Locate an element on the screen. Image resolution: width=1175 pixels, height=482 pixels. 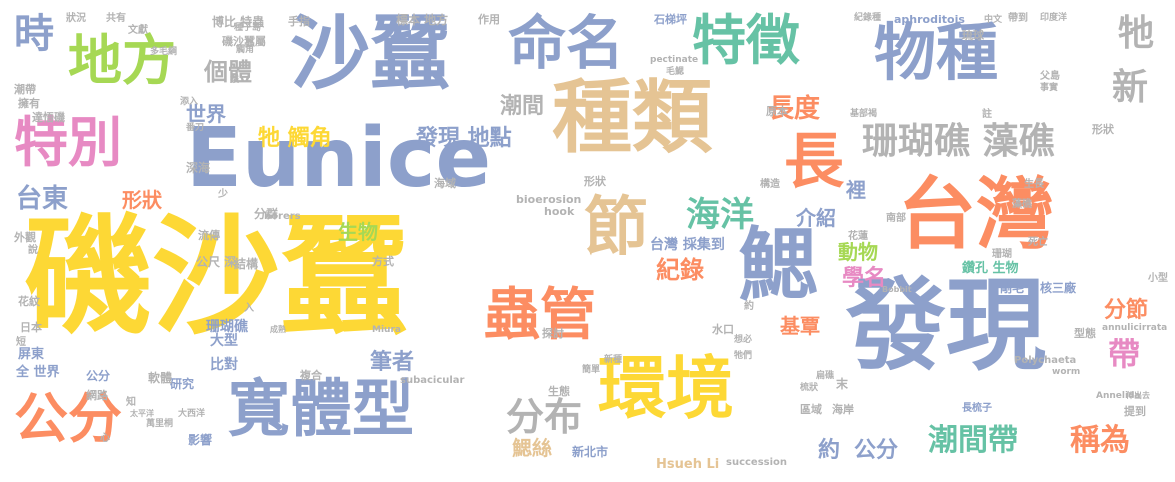
word: 文獻 is located at coordinates (138, 30).